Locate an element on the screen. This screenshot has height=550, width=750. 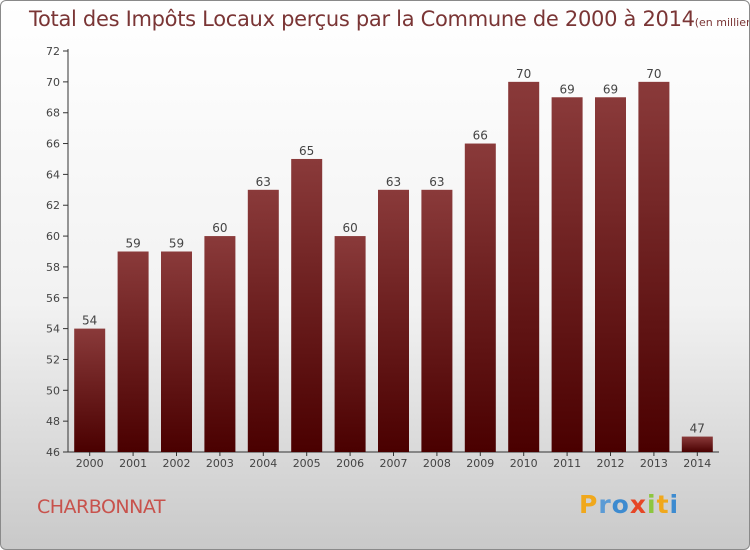
x-tick-label: 2009 is located at coordinates (480, 463).